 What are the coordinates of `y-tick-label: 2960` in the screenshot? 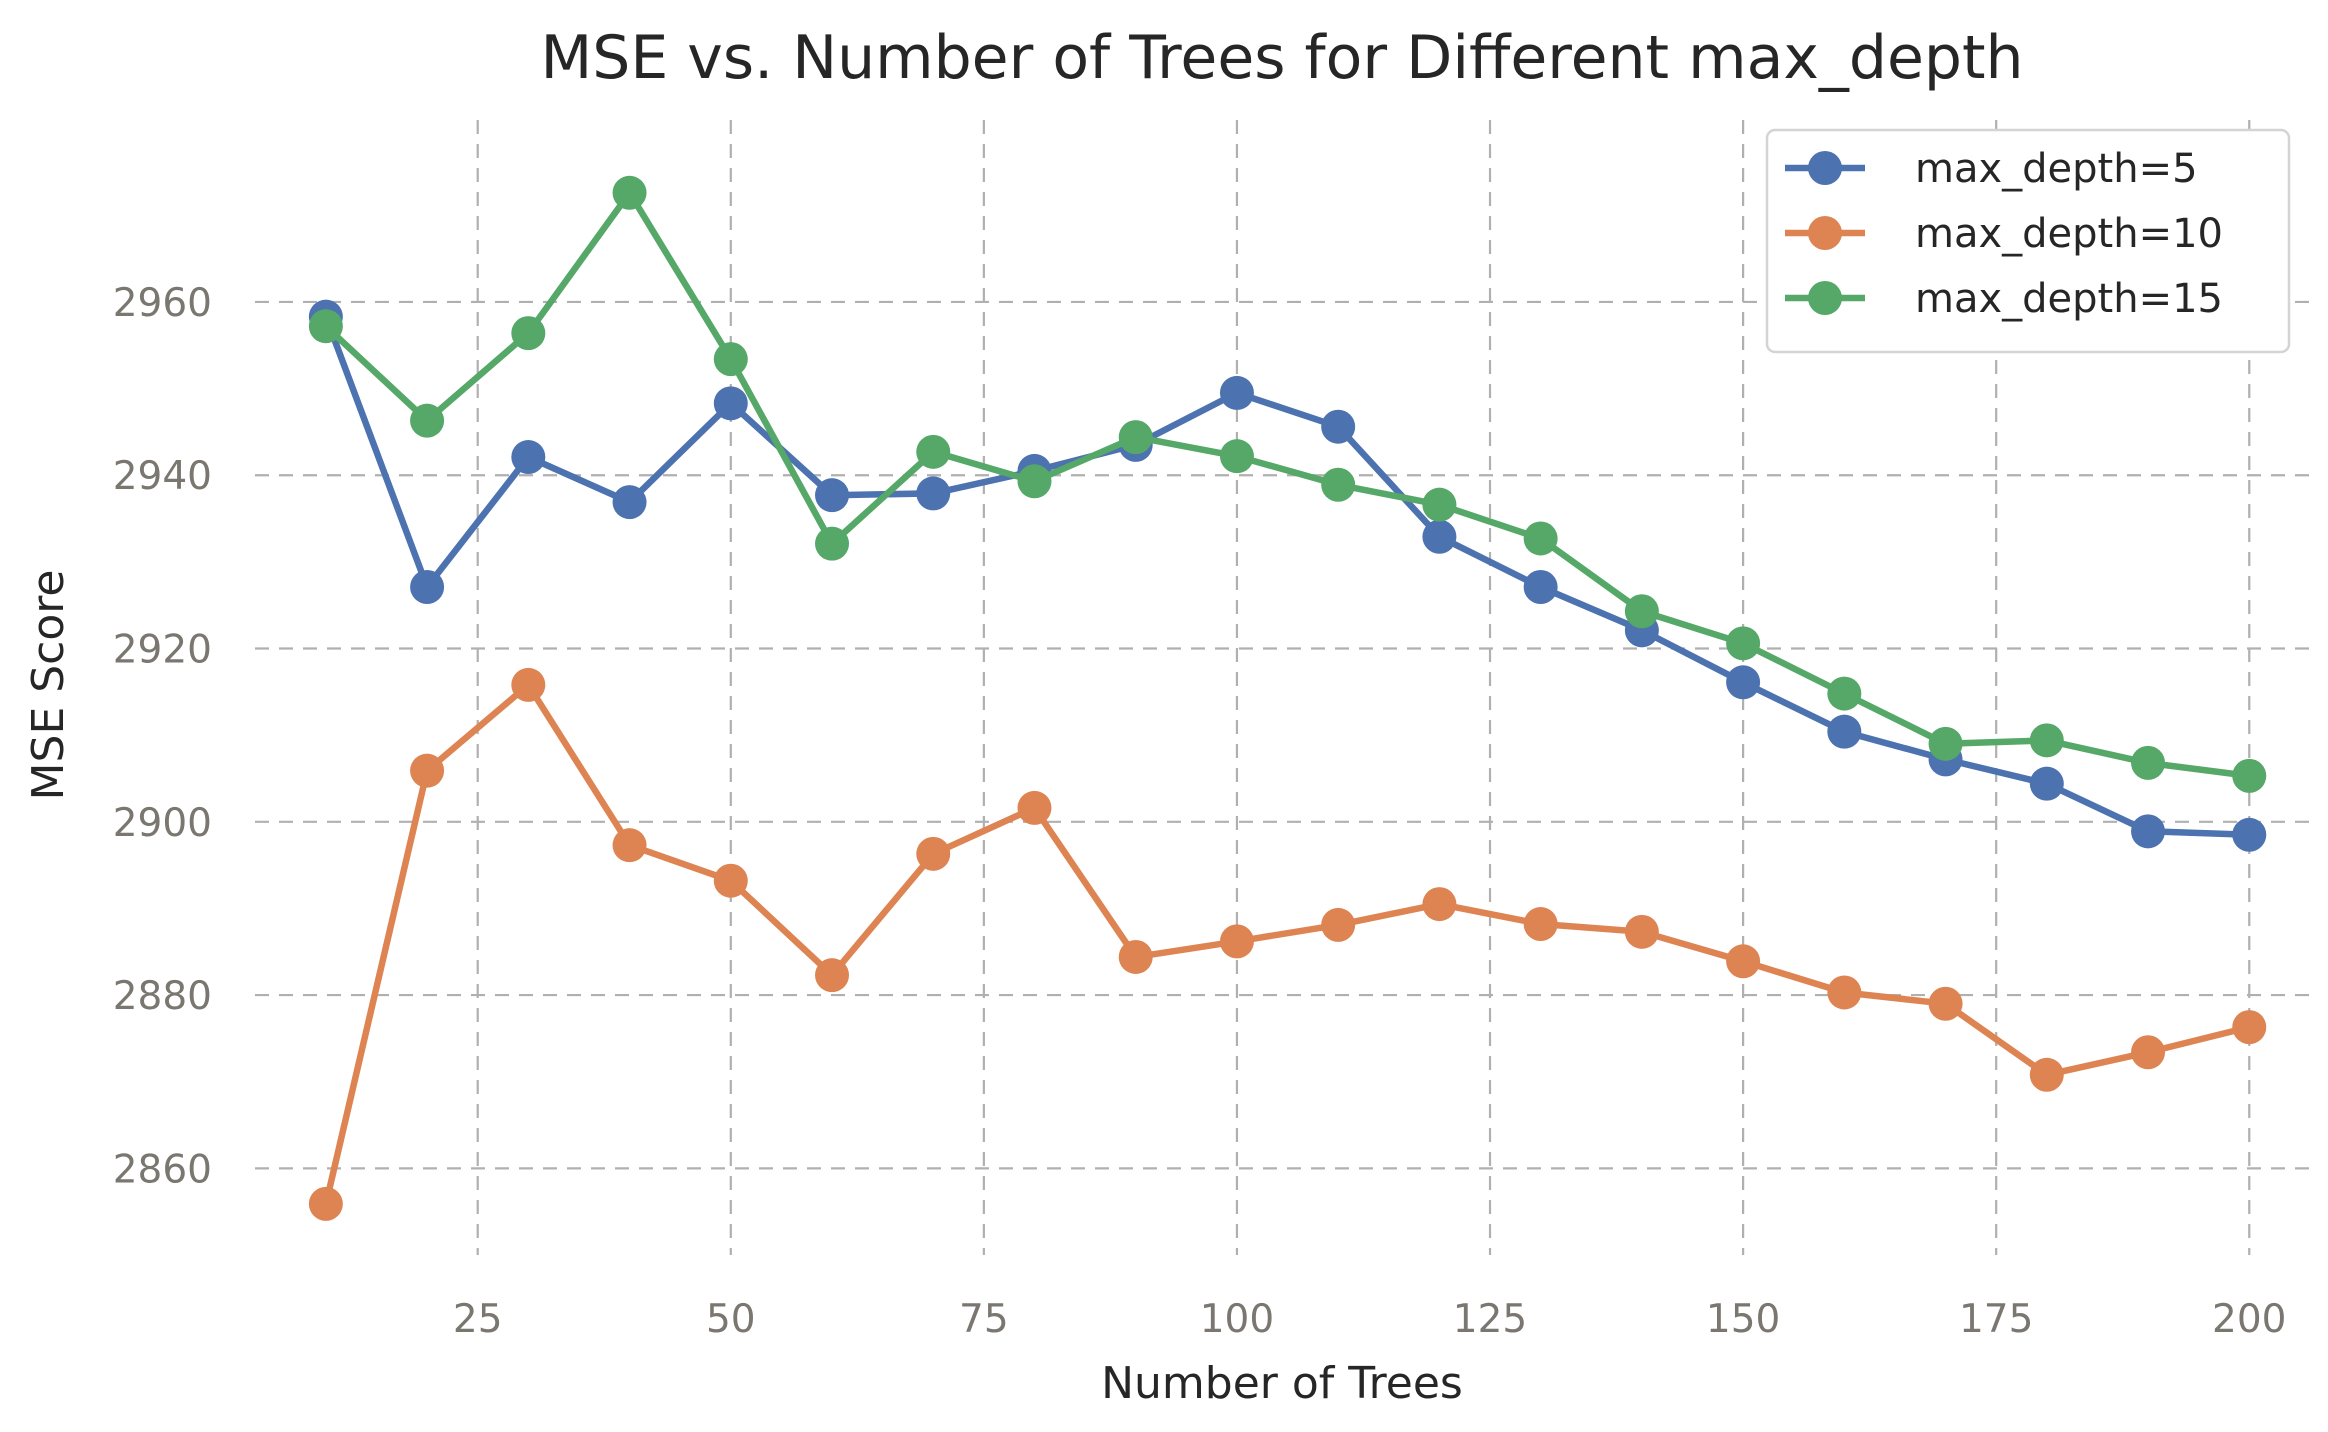 It's located at (162, 303).